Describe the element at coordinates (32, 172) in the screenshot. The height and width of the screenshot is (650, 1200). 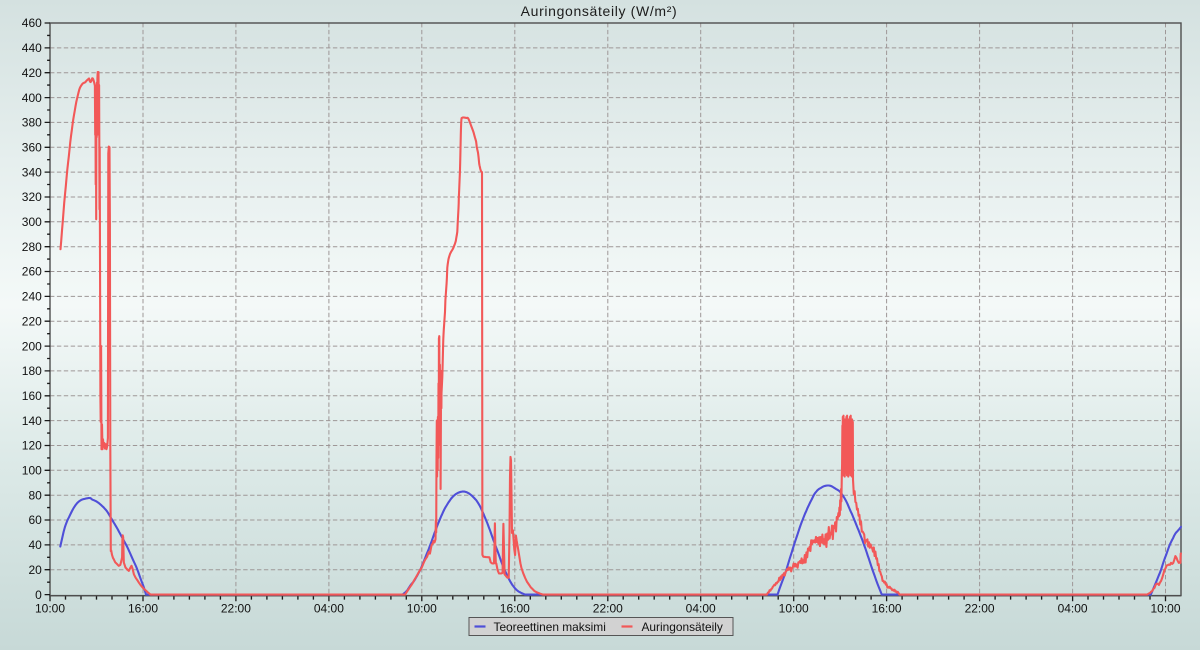
I see `svg-text: 340` at that location.